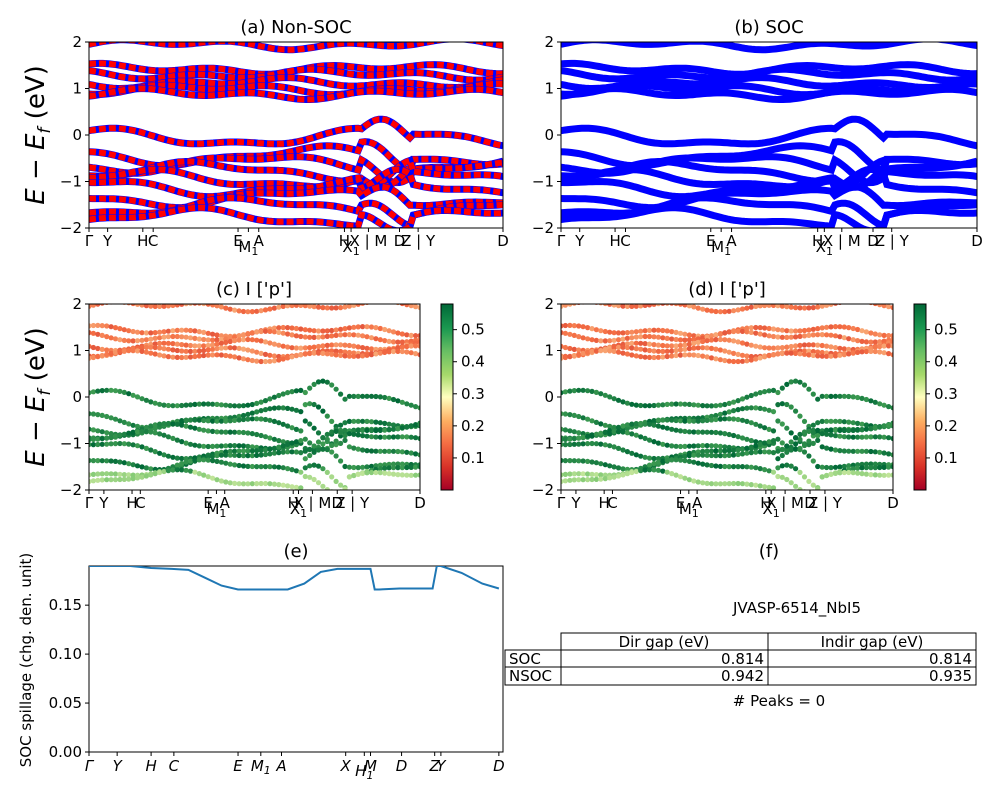  I want to click on table-peaks: # Peaks = 0, so click(779, 701).